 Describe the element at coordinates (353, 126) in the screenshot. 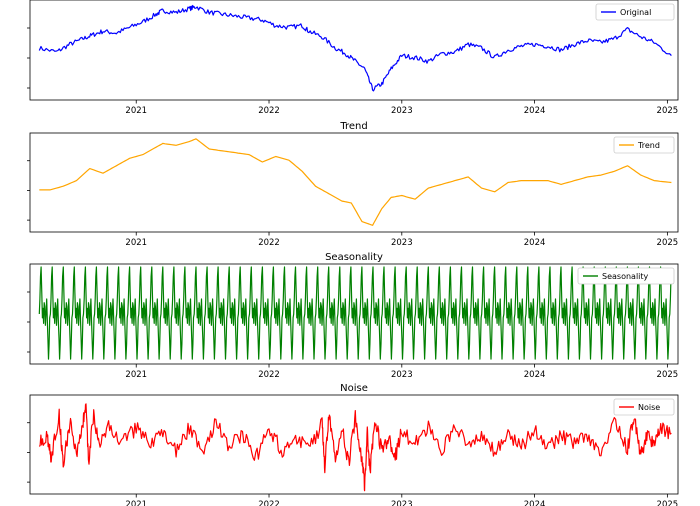

I see `panel-title: Trend` at that location.